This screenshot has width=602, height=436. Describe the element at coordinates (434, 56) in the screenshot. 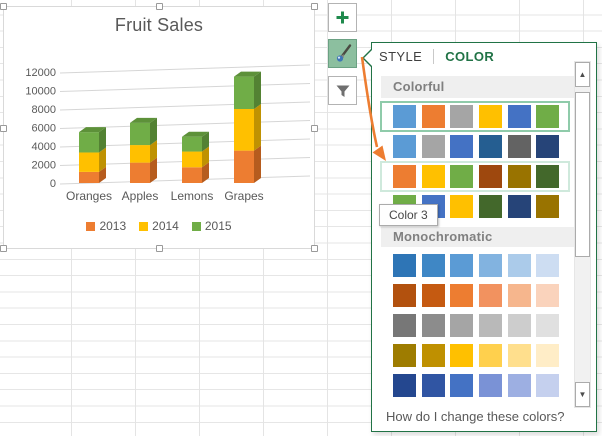

I see `tab-divider` at that location.